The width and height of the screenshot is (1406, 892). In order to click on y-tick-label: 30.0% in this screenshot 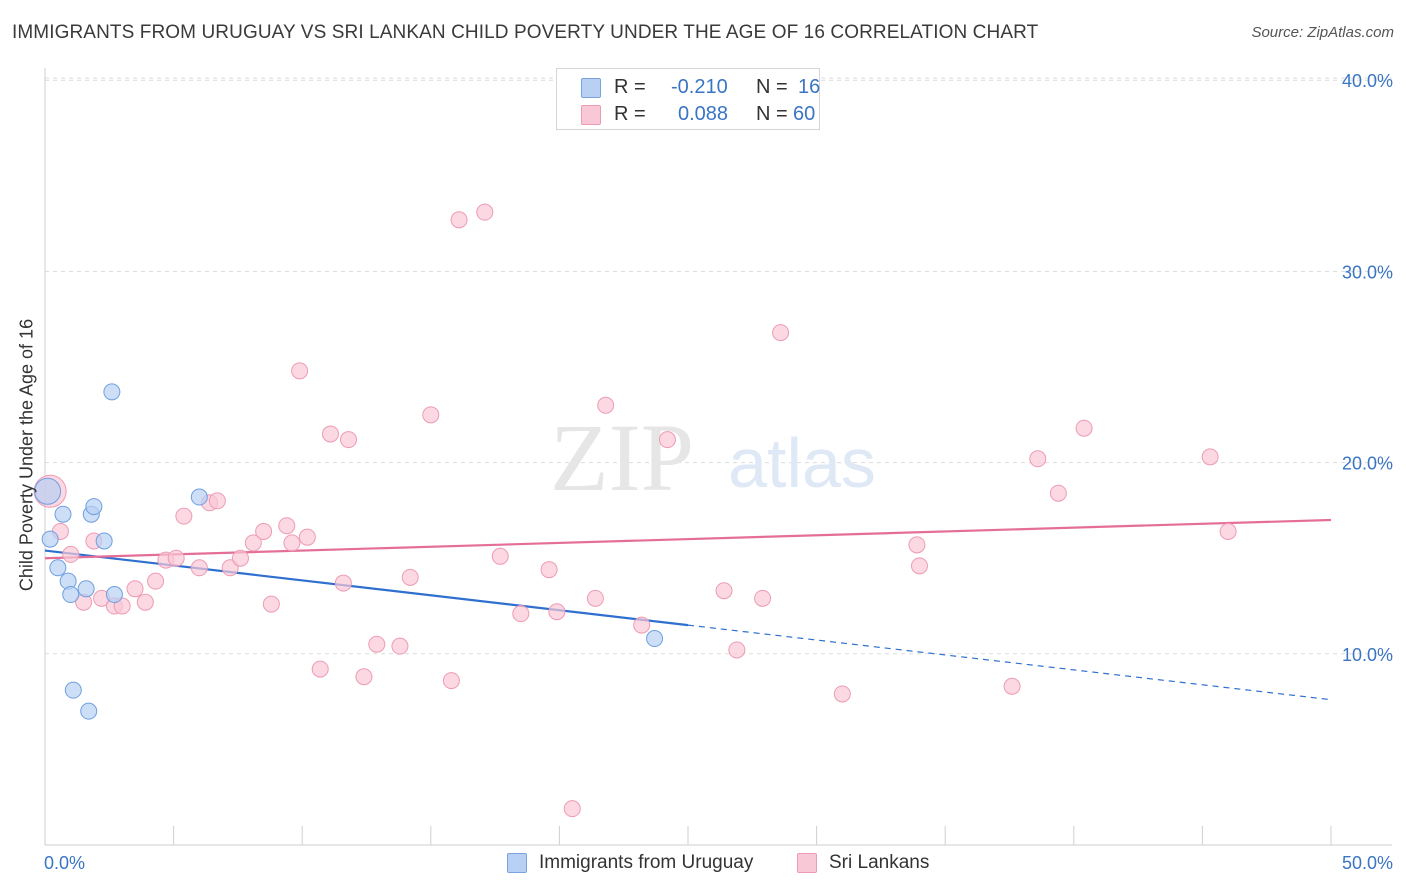, I will do `click(1367, 272)`.